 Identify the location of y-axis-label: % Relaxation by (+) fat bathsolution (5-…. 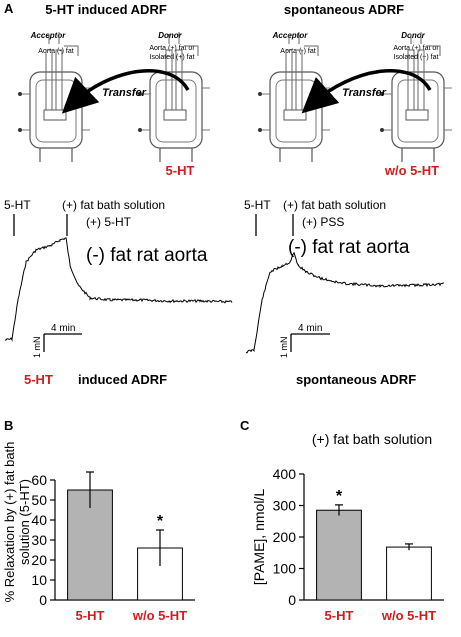
(17, 522).